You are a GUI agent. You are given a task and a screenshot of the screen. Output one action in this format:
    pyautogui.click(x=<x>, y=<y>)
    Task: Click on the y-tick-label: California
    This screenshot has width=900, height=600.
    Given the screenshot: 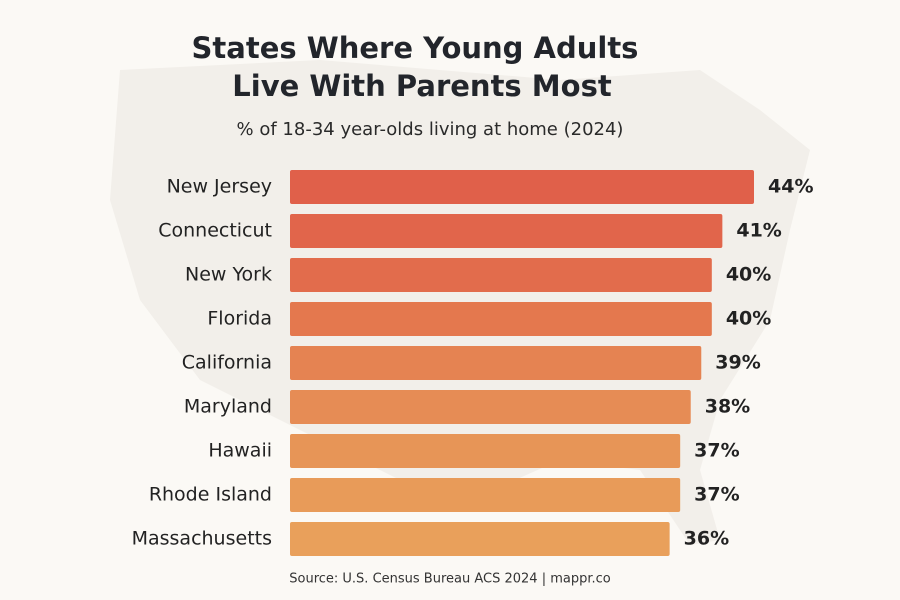 What is the action you would take?
    pyautogui.click(x=227, y=363)
    